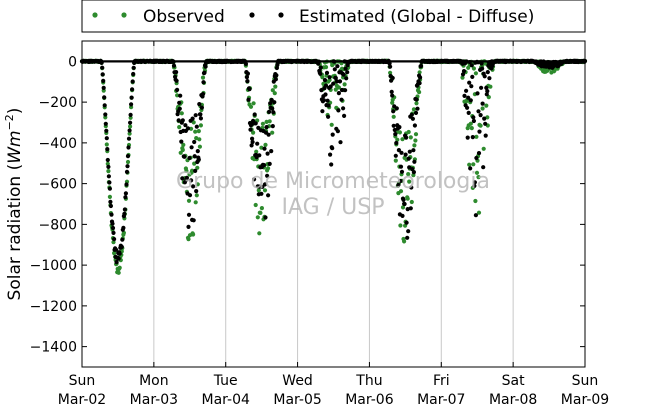  What do you see at coordinates (58, 144) in the screenshot?
I see `y-tick-label: −400` at bounding box center [58, 144].